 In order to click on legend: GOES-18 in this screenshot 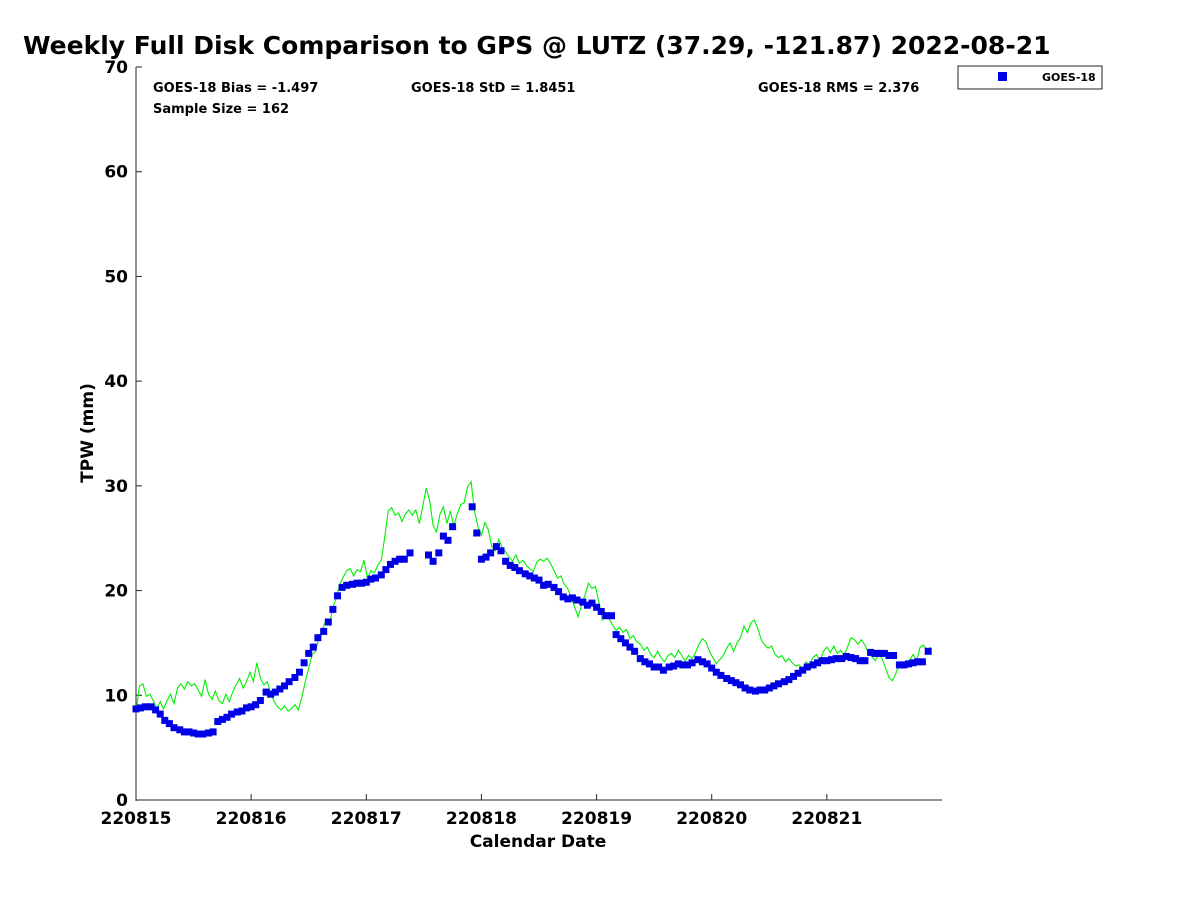, I will do `click(1030, 77)`.